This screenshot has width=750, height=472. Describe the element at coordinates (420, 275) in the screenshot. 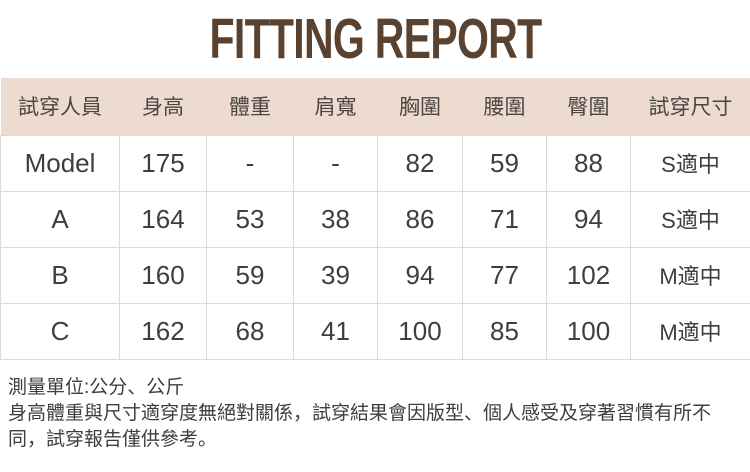

I see `cell-chest: 94` at that location.